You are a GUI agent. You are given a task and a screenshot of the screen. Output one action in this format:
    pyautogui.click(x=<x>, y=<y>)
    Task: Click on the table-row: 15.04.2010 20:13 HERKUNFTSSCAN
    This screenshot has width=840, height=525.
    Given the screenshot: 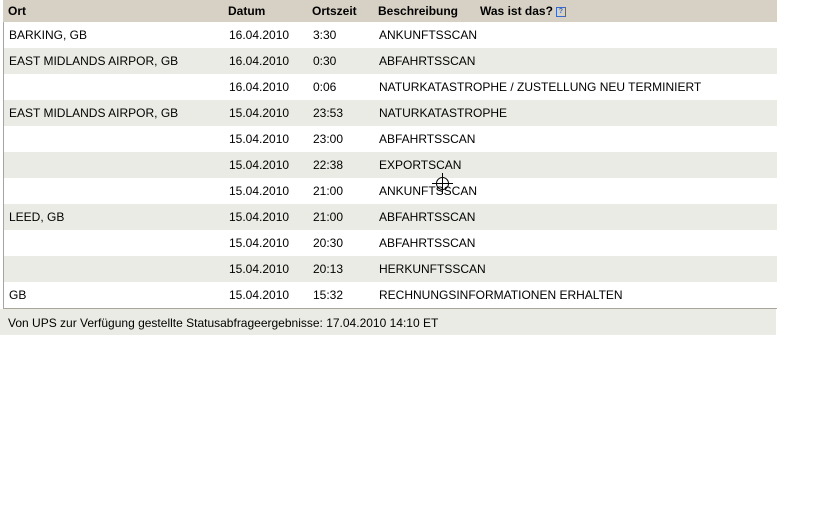 What is the action you would take?
    pyautogui.click(x=390, y=269)
    